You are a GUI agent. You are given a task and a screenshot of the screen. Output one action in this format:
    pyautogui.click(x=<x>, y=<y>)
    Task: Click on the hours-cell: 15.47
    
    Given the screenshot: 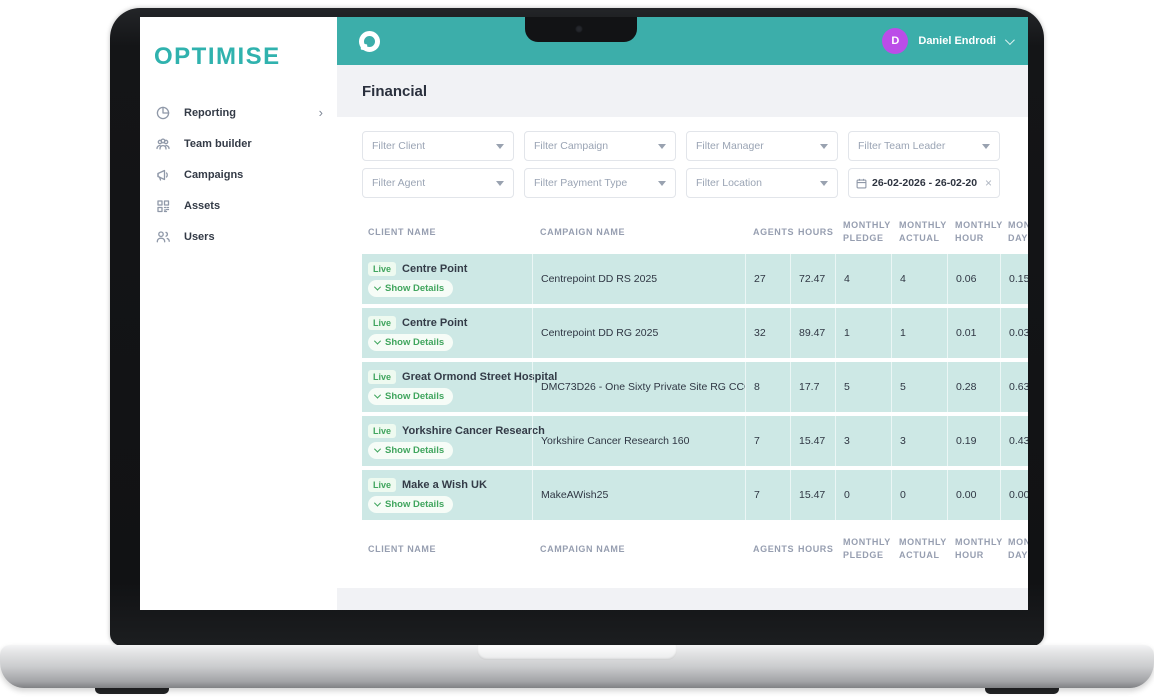 What is the action you would take?
    pyautogui.click(x=812, y=495)
    